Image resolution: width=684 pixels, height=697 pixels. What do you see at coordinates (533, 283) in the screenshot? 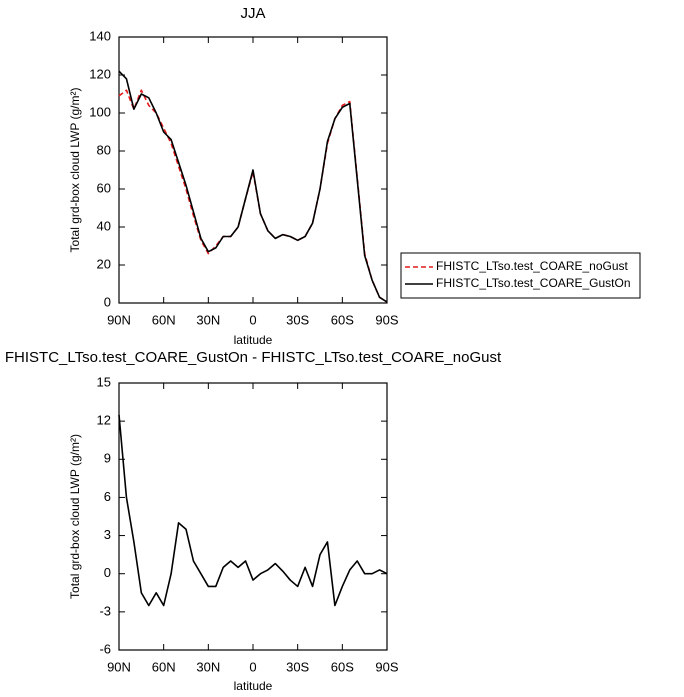
I see `legend-label: FHISTC_LTso.test_COARE_GustOn` at bounding box center [533, 283].